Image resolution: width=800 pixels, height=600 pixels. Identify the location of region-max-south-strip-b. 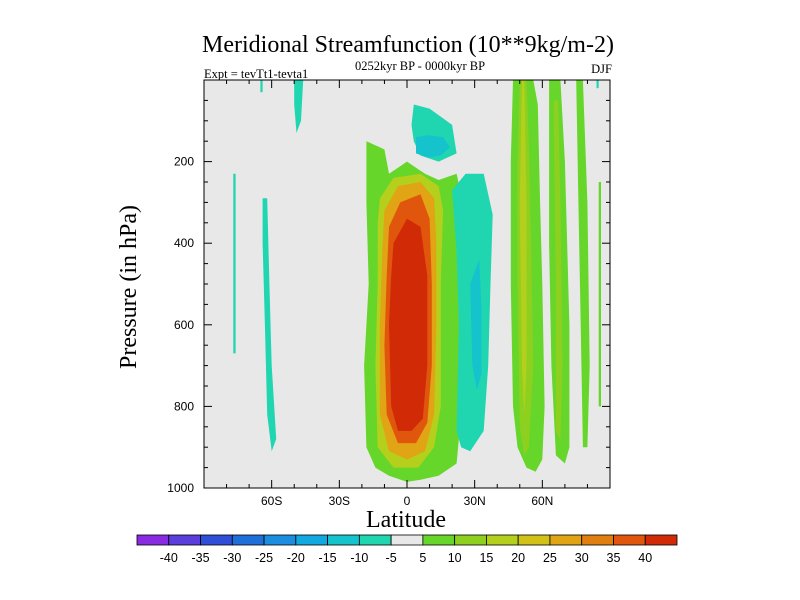
(269, 325).